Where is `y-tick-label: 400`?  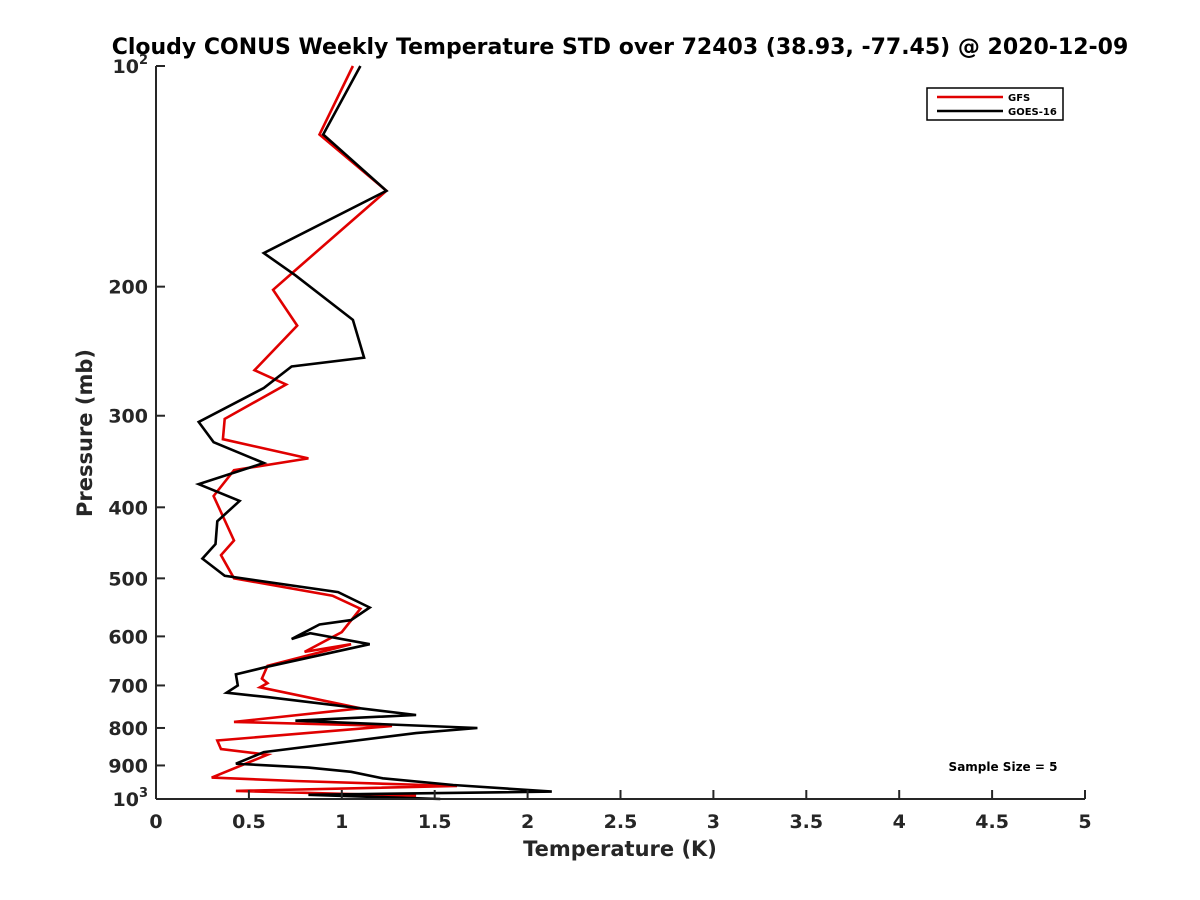
y-tick-label: 400 is located at coordinates (128, 508).